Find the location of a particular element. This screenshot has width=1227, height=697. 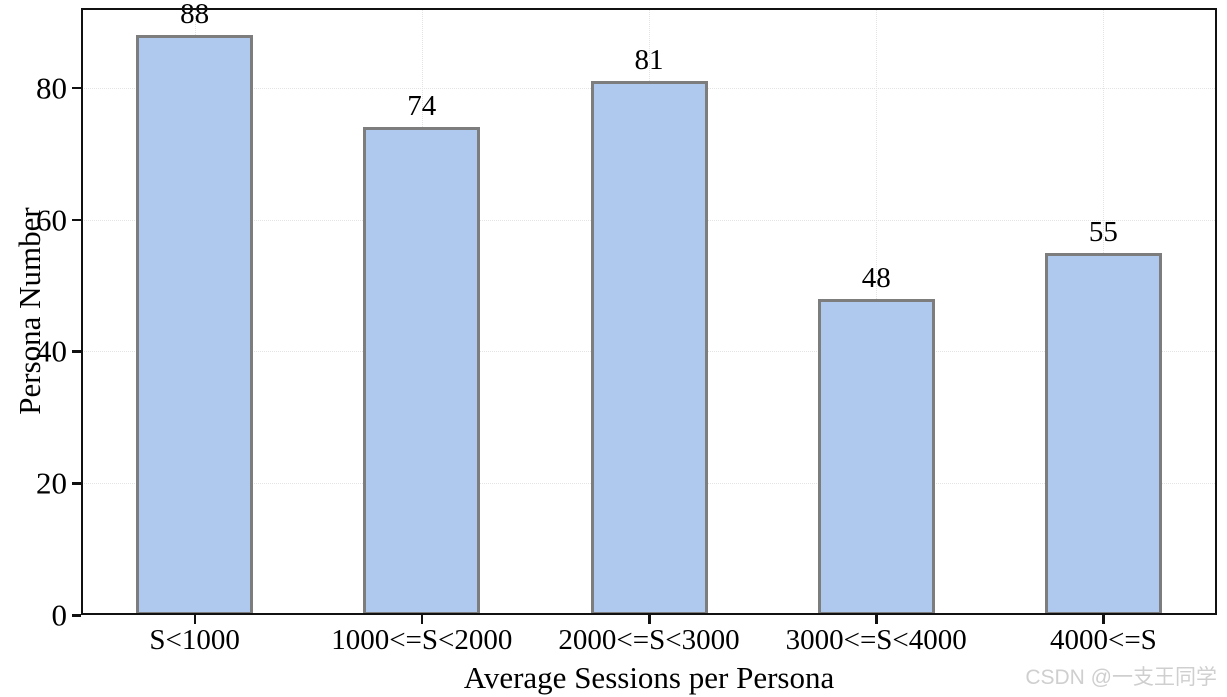

x-axis-title: Average Sessions per Persona is located at coordinates (649, 677).